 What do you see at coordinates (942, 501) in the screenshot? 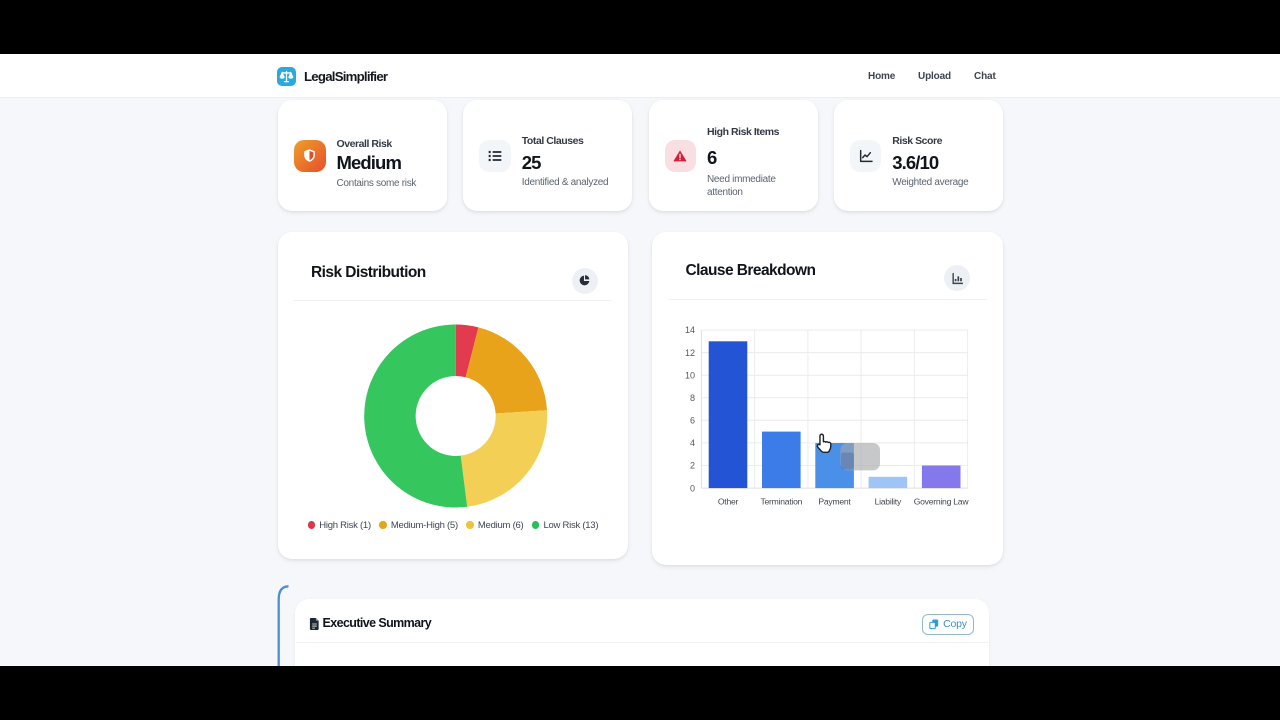
I see `svg-text: Governing Law` at bounding box center [942, 501].